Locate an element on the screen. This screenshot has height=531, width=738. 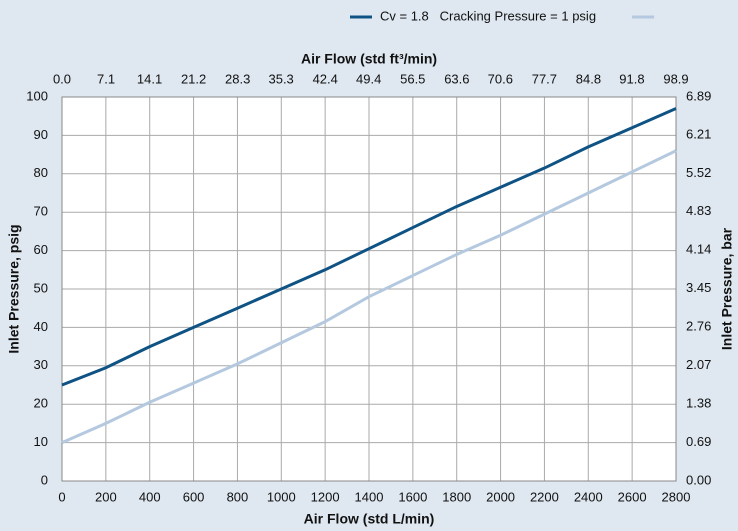
y-tick-label: 10 is located at coordinates (41, 441).